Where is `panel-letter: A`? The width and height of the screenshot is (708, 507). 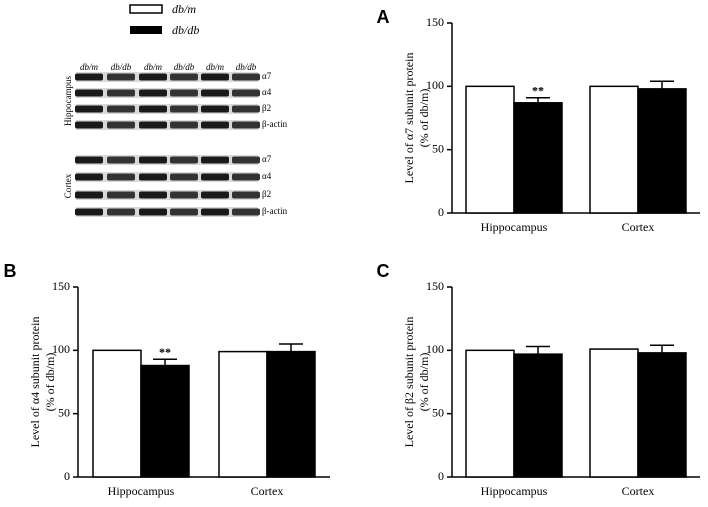 panel-letter: A is located at coordinates (383, 17).